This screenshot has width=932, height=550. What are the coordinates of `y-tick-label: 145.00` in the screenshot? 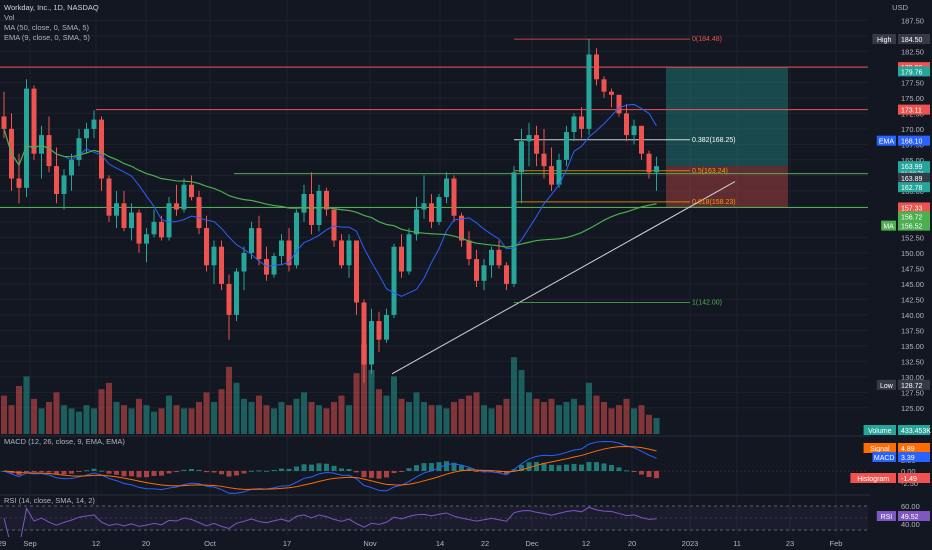 It's located at (912, 284).